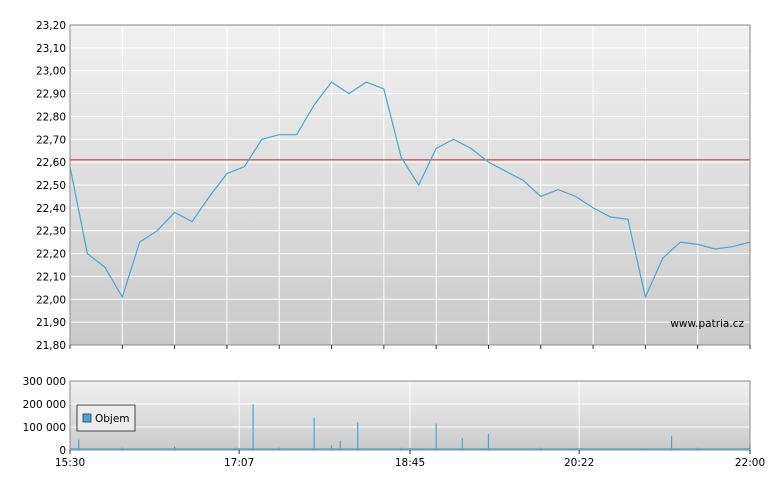 The width and height of the screenshot is (780, 494). Describe the element at coordinates (70, 463) in the screenshot. I see `x-tick-label: 15:30` at that location.